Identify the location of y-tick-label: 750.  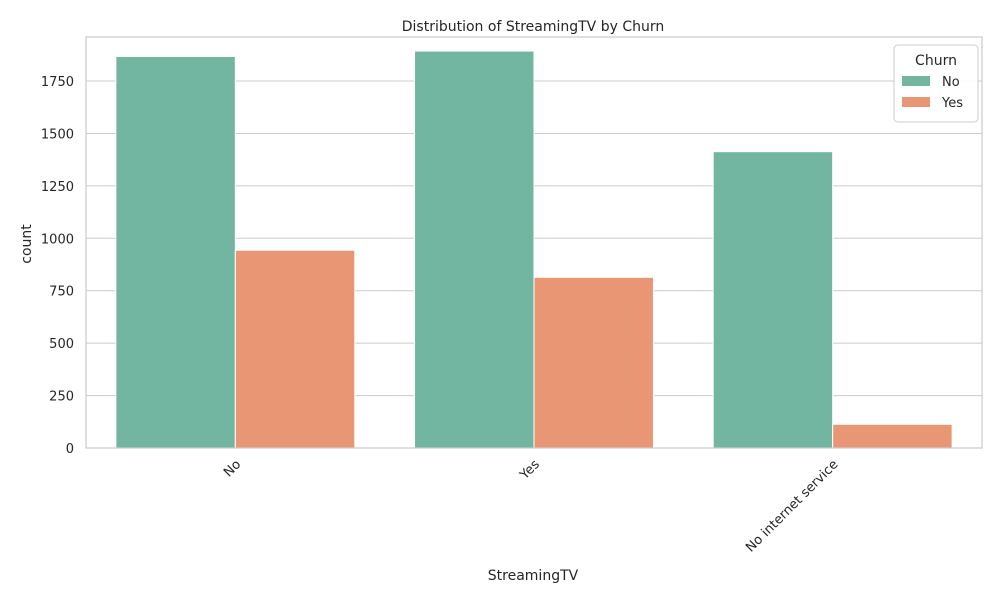
(61, 292).